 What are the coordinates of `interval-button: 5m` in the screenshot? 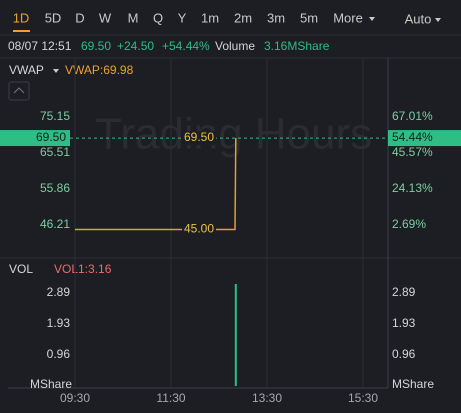 It's located at (309, 17).